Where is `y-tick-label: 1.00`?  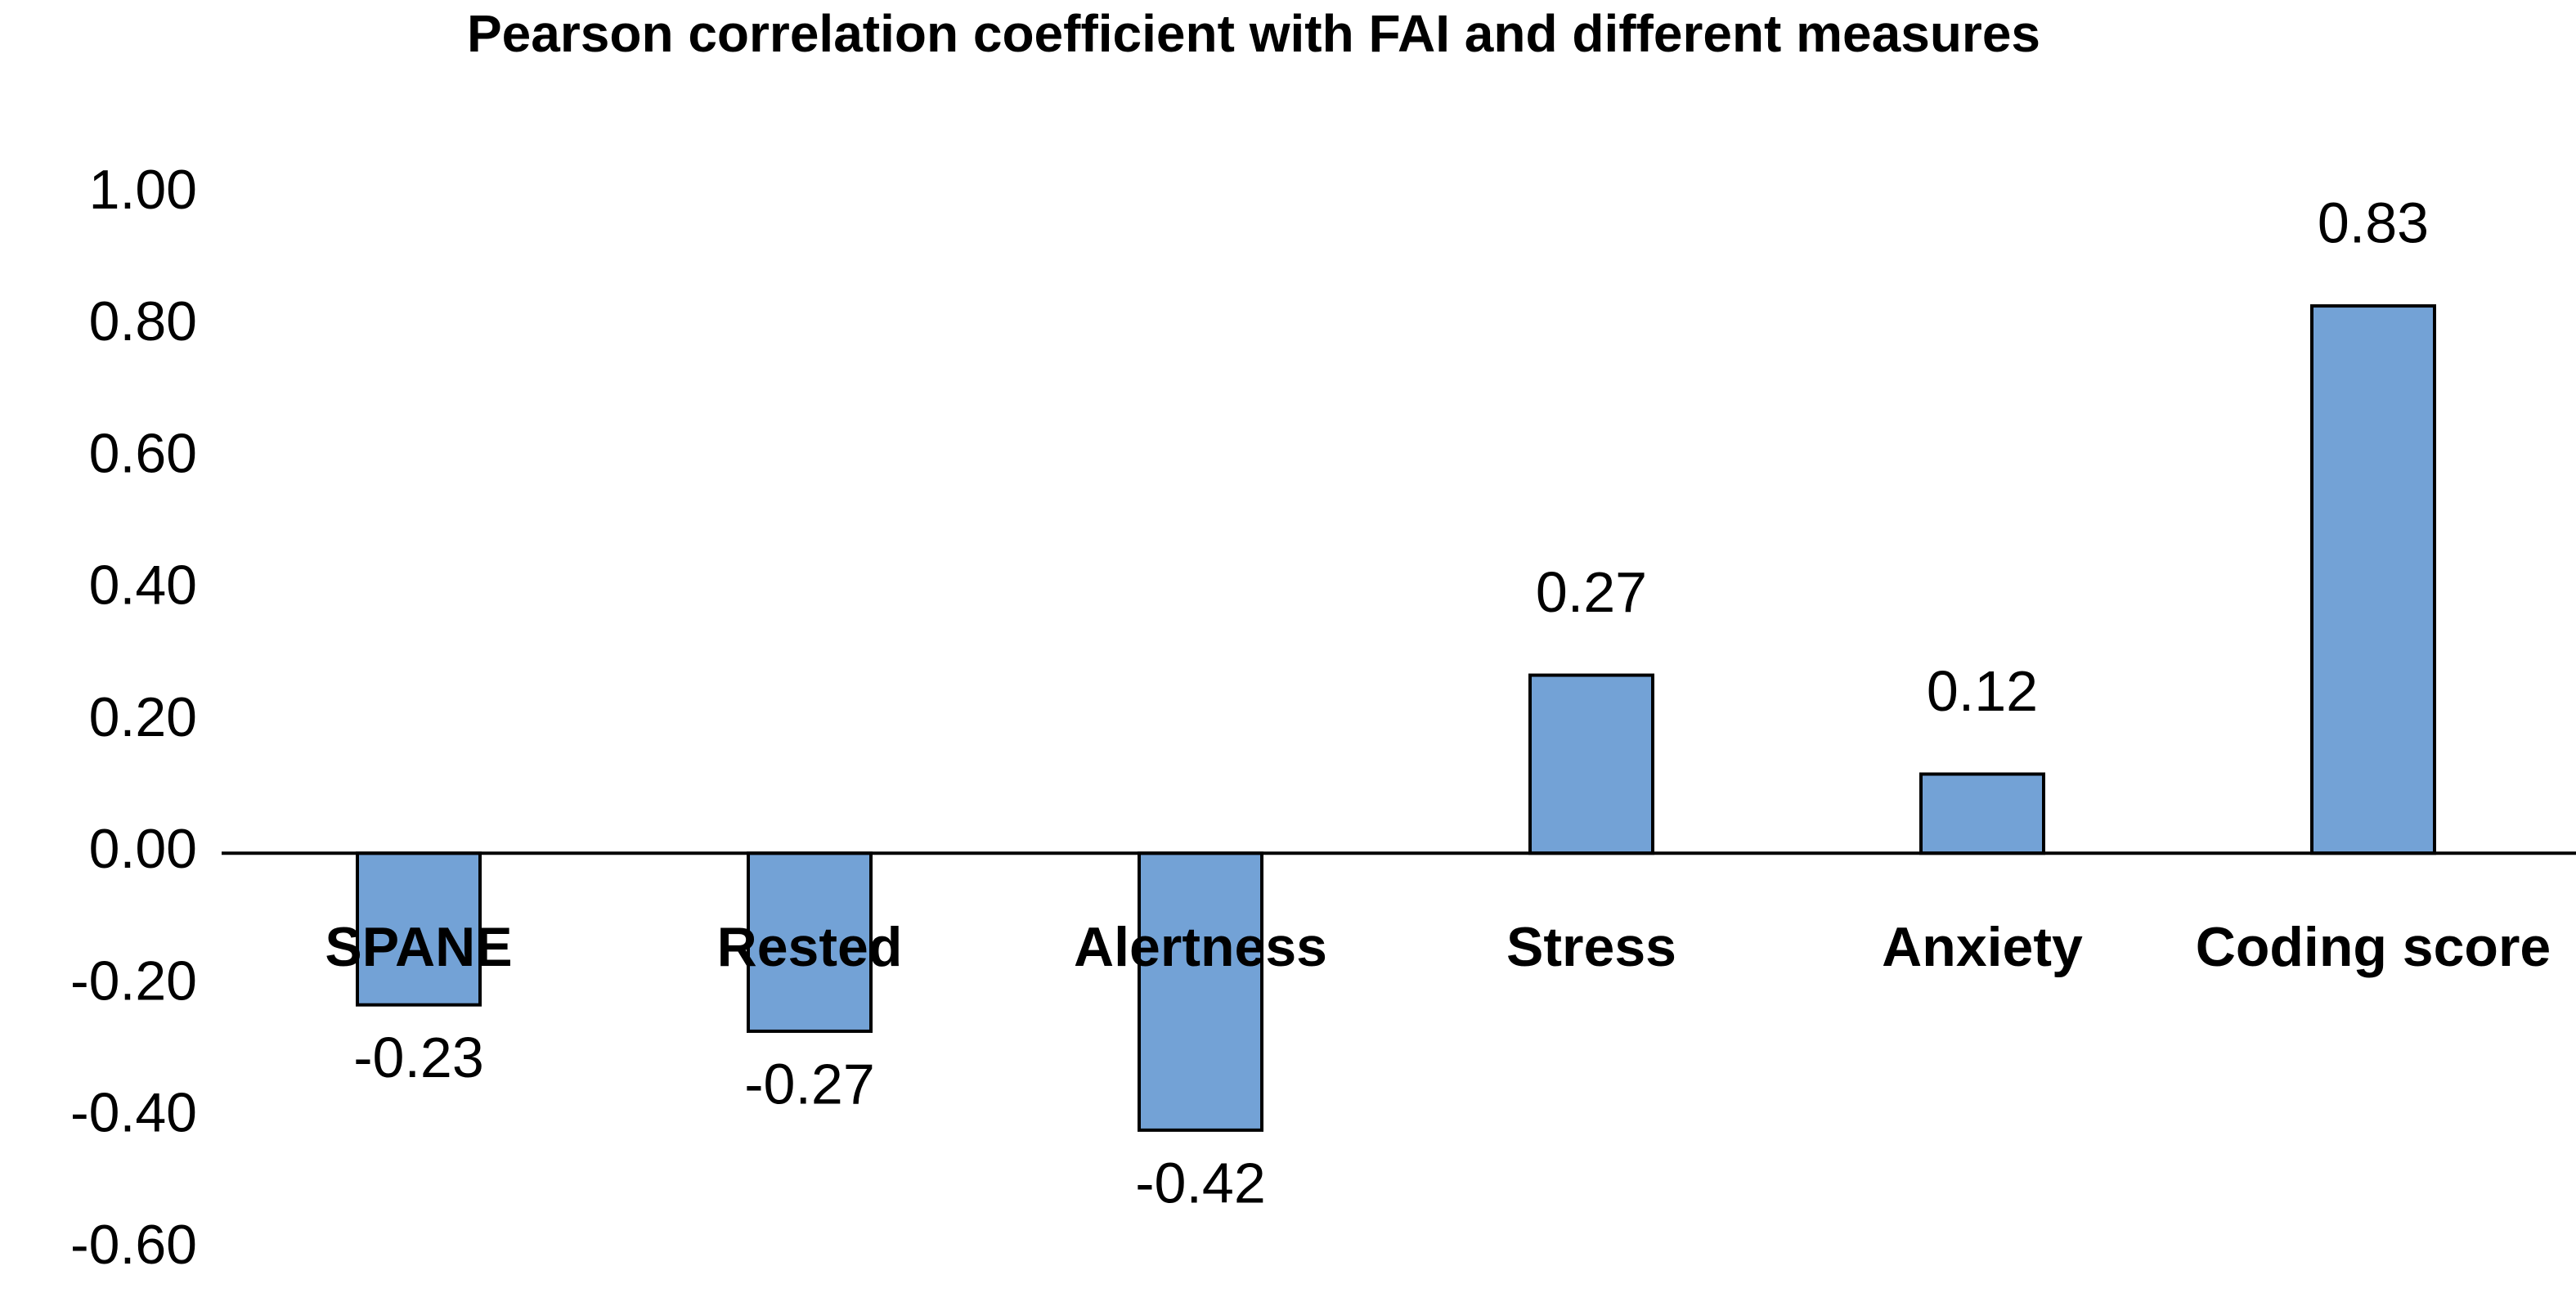 y-tick-label: 1.00 is located at coordinates (143, 190).